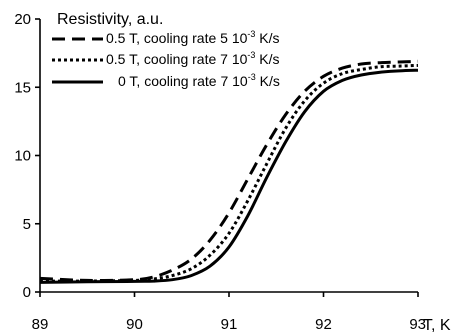  Describe the element at coordinates (229, 312) in the screenshot. I see `x-axis-ticks: 89 90 91 92 93` at that location.